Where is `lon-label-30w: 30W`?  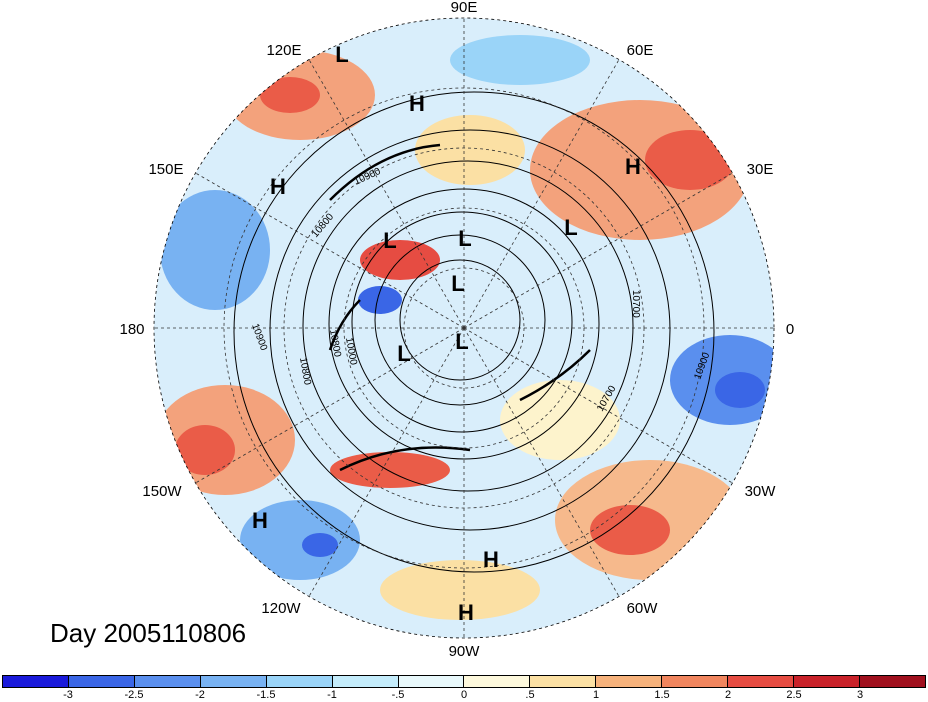
lon-label-30w: 30W is located at coordinates (761, 491).